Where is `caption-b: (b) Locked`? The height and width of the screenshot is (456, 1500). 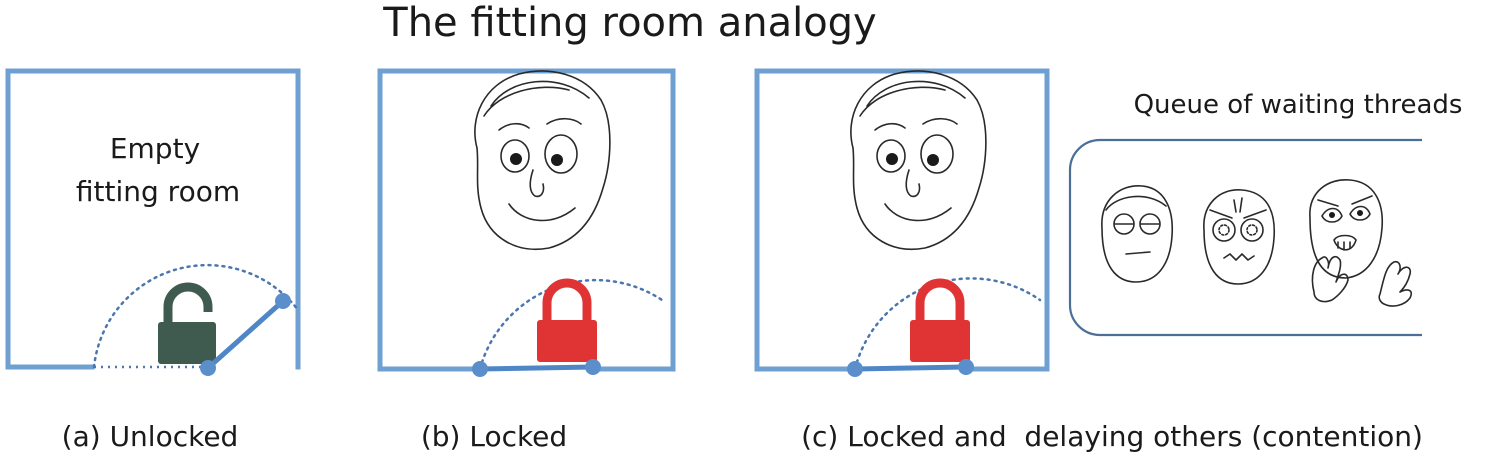 caption-b: (b) Locked is located at coordinates (494, 436).